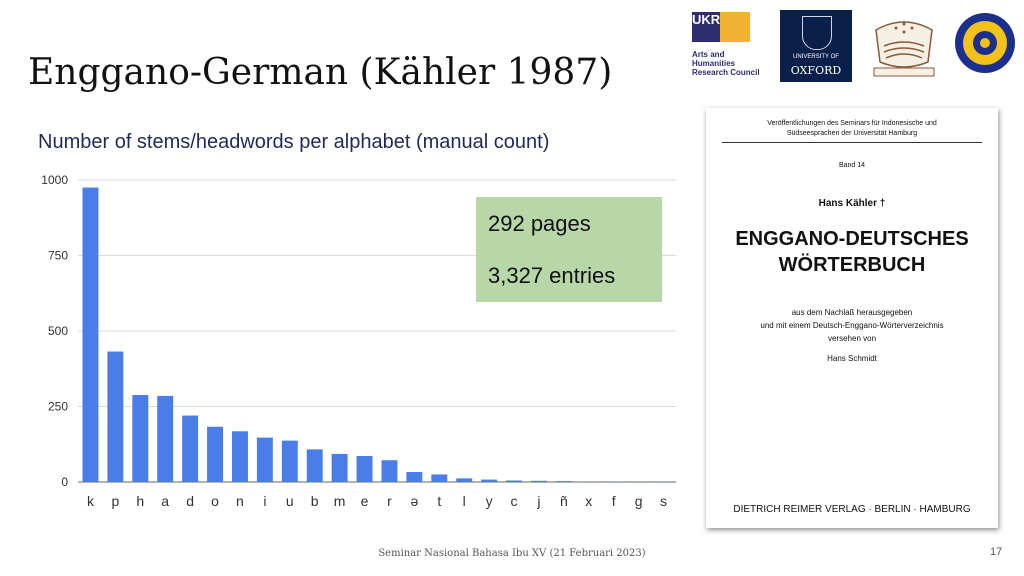  Describe the element at coordinates (290, 501) in the screenshot. I see `x-tick-label: u` at that location.